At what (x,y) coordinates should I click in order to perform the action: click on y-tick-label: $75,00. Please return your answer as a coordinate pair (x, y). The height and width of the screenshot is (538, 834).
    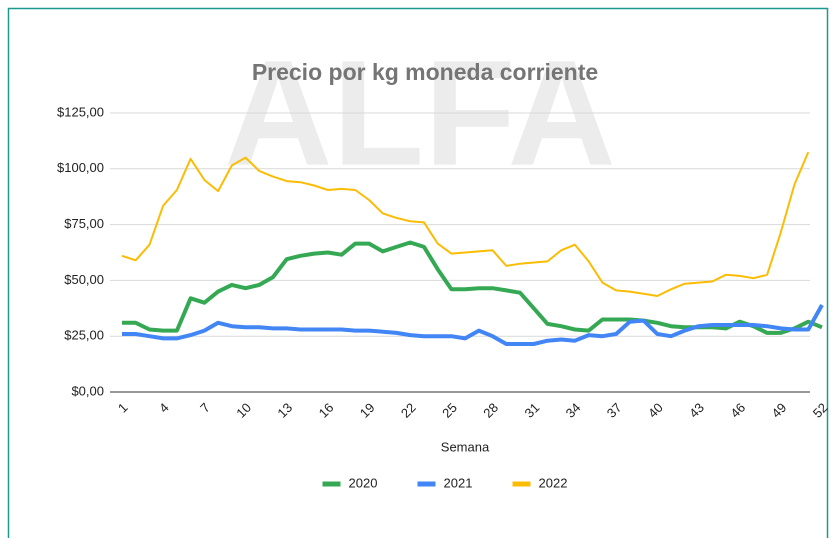
    Looking at the image, I should click on (84, 223).